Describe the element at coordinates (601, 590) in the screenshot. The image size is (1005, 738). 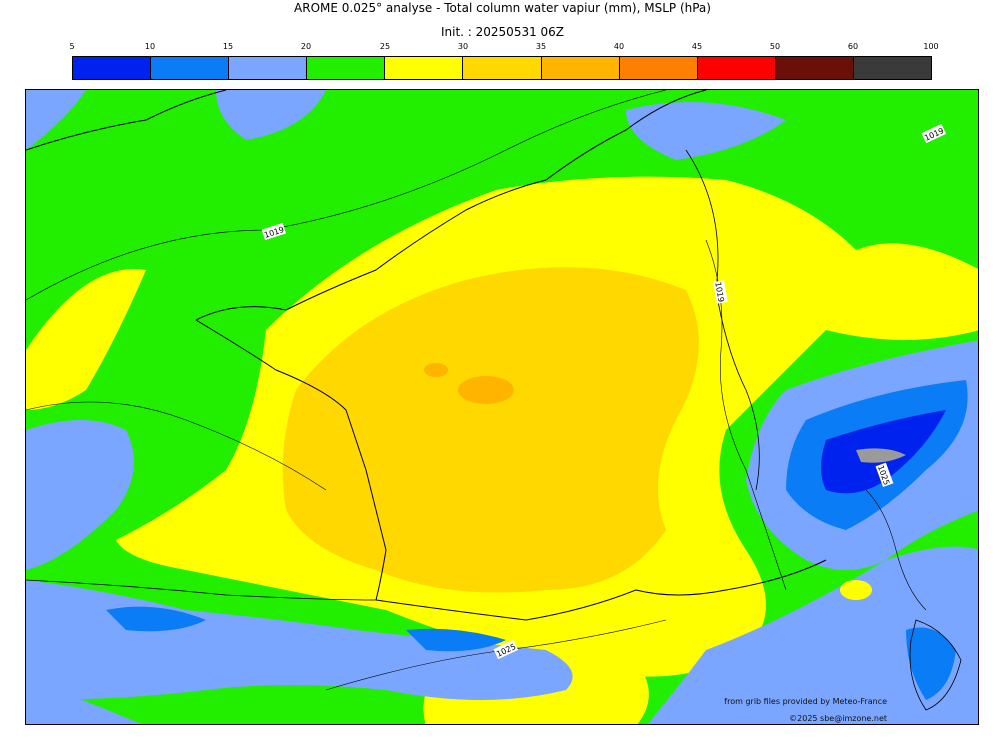
I see `coastline-south` at that location.